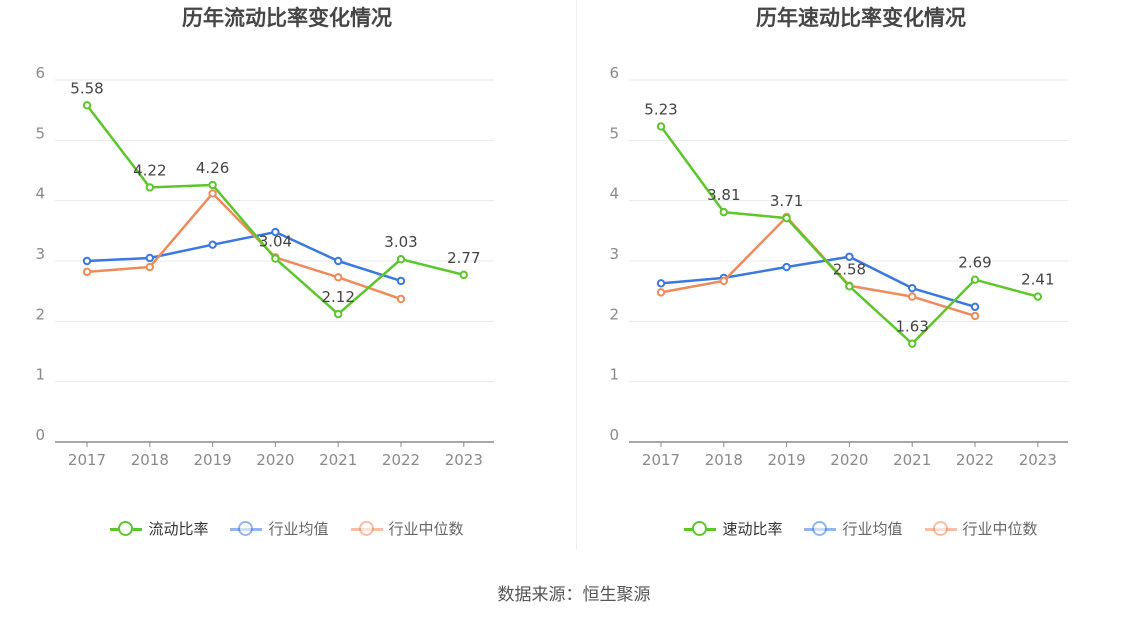 This screenshot has width=1148, height=619. What do you see at coordinates (660, 109) in the screenshot?
I see `data-label: 5.23` at bounding box center [660, 109].